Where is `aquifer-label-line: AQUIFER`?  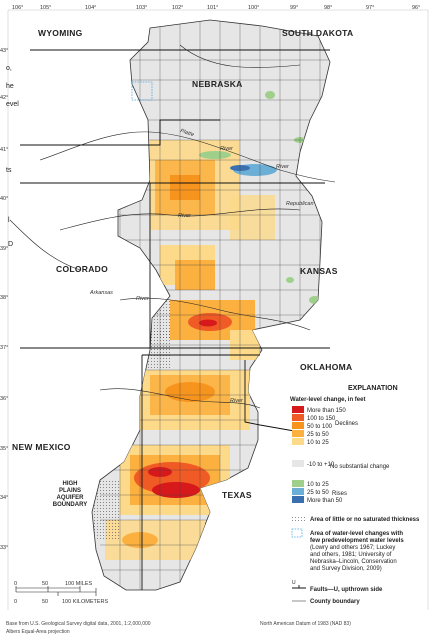 aquifer-label-line: AQUIFER is located at coordinates (71, 498).